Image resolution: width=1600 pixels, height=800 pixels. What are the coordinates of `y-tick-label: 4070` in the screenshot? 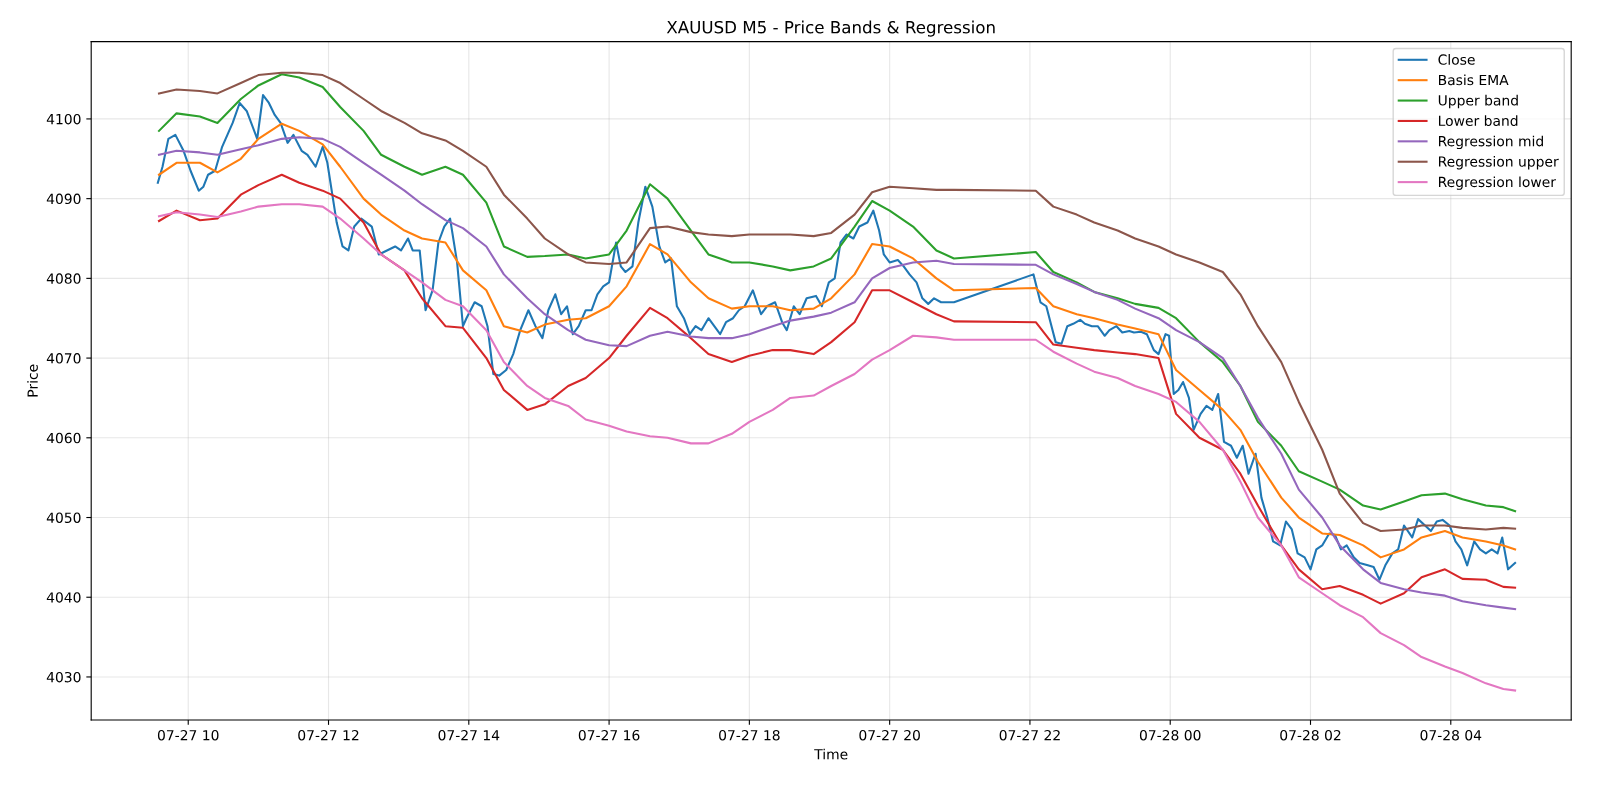 It's located at (63, 358).